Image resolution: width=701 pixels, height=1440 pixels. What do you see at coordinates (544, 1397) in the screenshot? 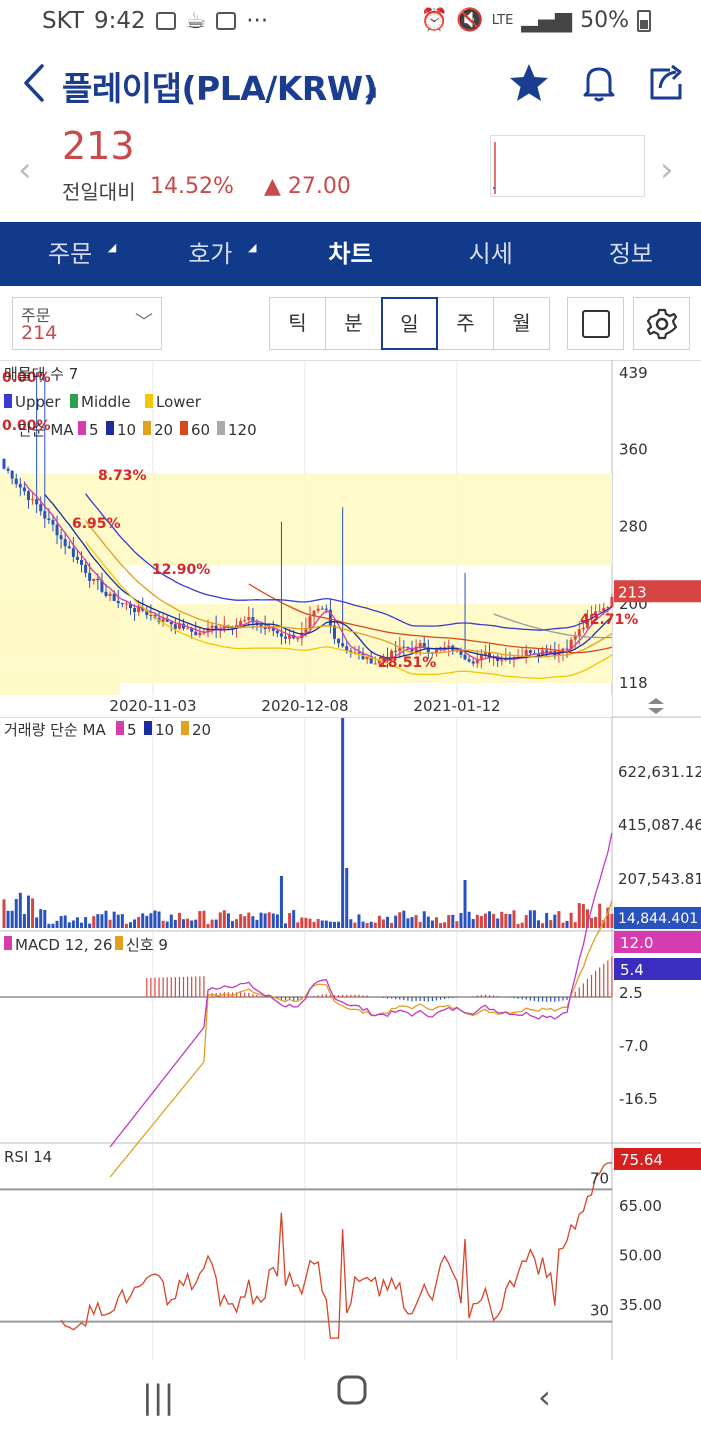
I see `back-nav-button: ‹` at bounding box center [544, 1397].